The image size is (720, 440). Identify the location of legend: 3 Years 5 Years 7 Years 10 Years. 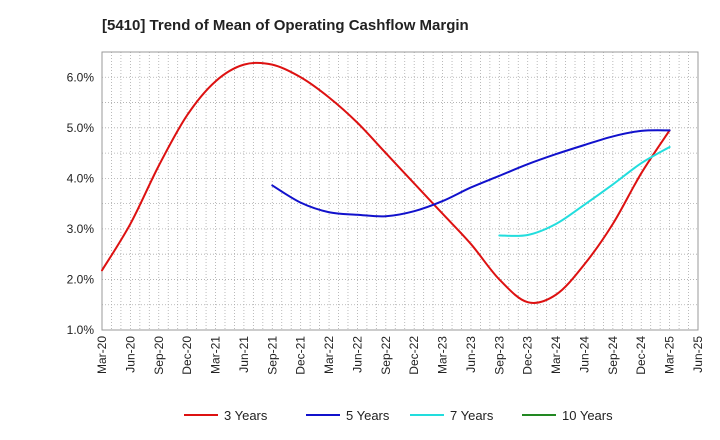
(398, 415).